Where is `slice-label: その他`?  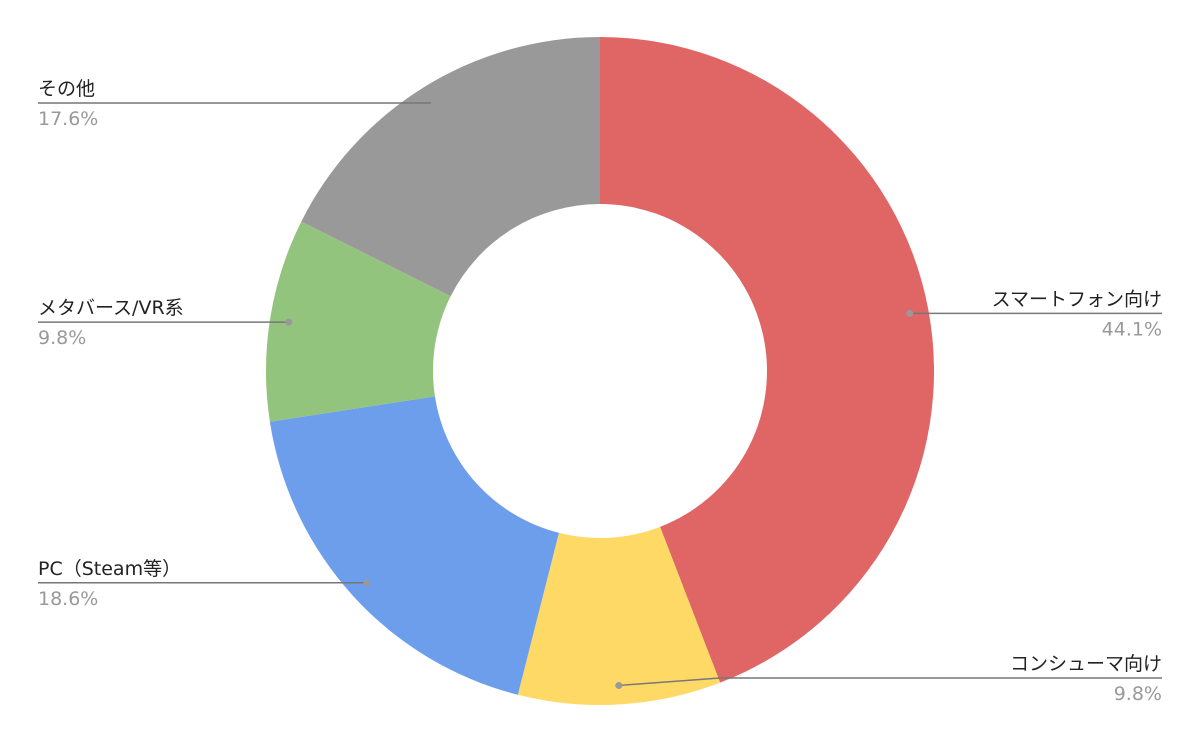 slice-label: その他 is located at coordinates (66, 89).